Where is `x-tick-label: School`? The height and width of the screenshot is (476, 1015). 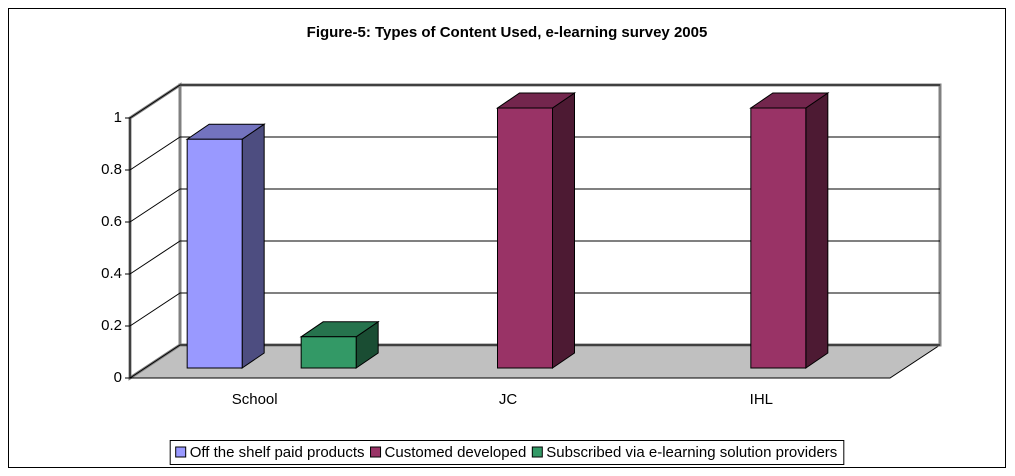
x-tick-label: School is located at coordinates (255, 399).